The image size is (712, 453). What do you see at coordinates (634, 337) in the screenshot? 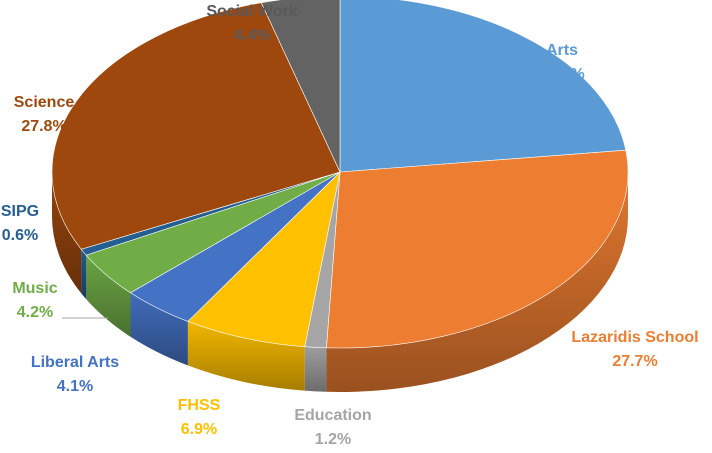
I see `slice-name-lazaridis-school: Lazaridis School` at bounding box center [634, 337].